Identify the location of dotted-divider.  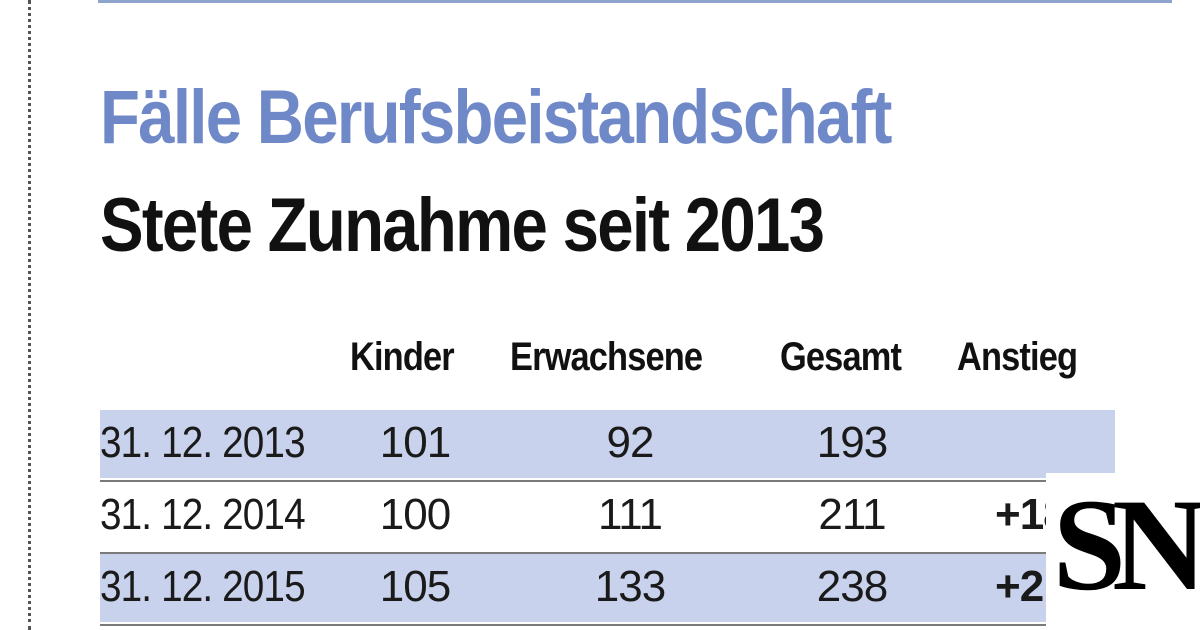
(29, 315).